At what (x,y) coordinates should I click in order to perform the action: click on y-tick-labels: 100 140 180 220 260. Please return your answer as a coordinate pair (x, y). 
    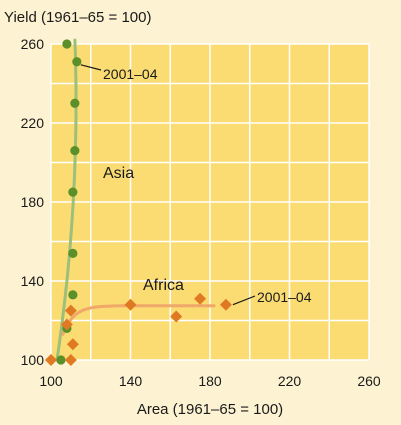
    Looking at the image, I should click on (33, 202).